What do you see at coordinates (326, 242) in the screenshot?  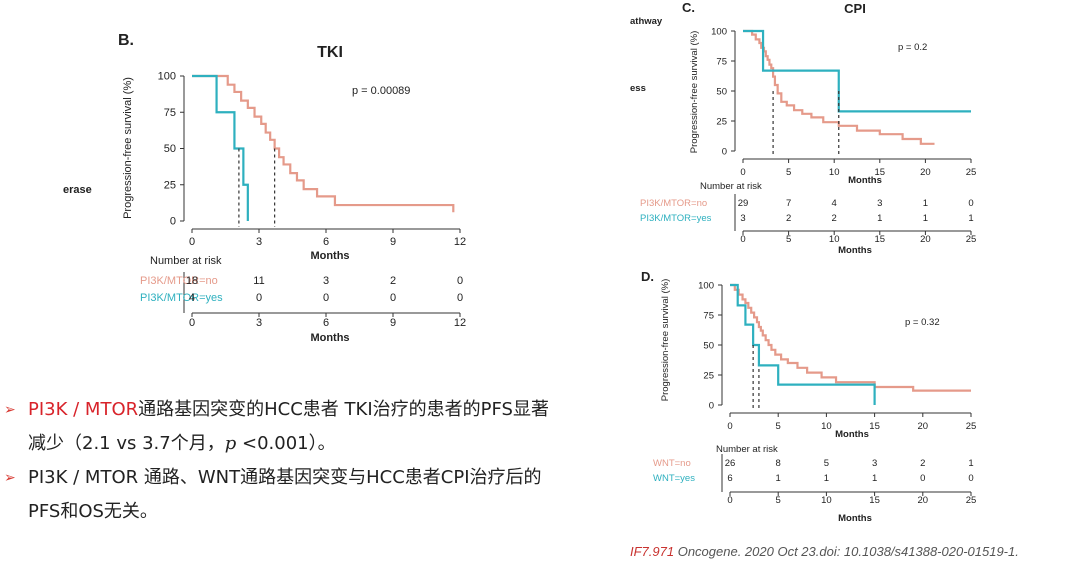 I see `x-tick-label: 6` at bounding box center [326, 242].